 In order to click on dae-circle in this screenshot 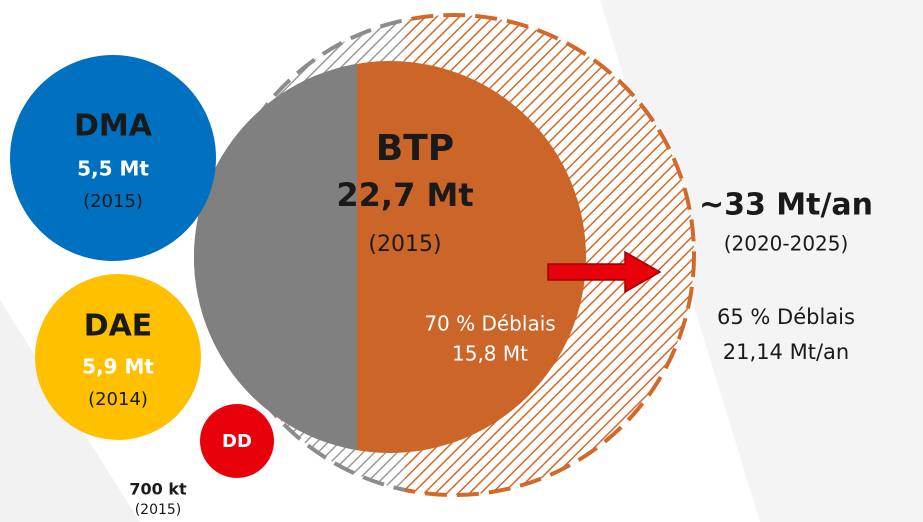, I will do `click(118, 357)`.